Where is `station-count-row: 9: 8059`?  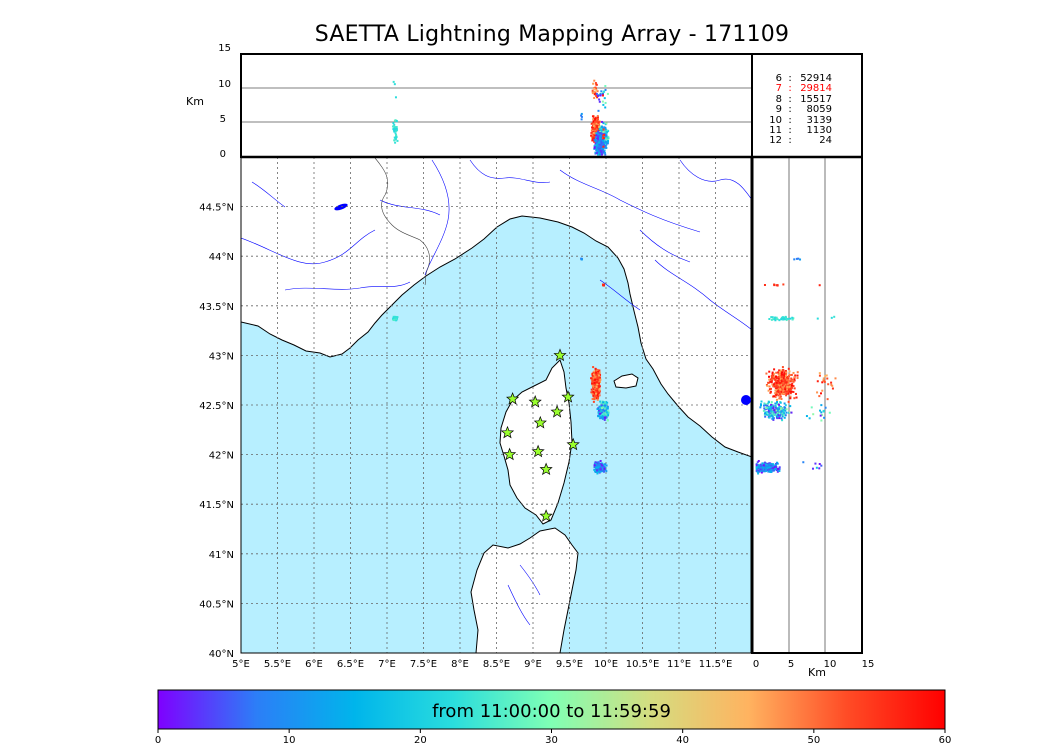
station-count-row: 9: 8059 is located at coordinates (808, 110).